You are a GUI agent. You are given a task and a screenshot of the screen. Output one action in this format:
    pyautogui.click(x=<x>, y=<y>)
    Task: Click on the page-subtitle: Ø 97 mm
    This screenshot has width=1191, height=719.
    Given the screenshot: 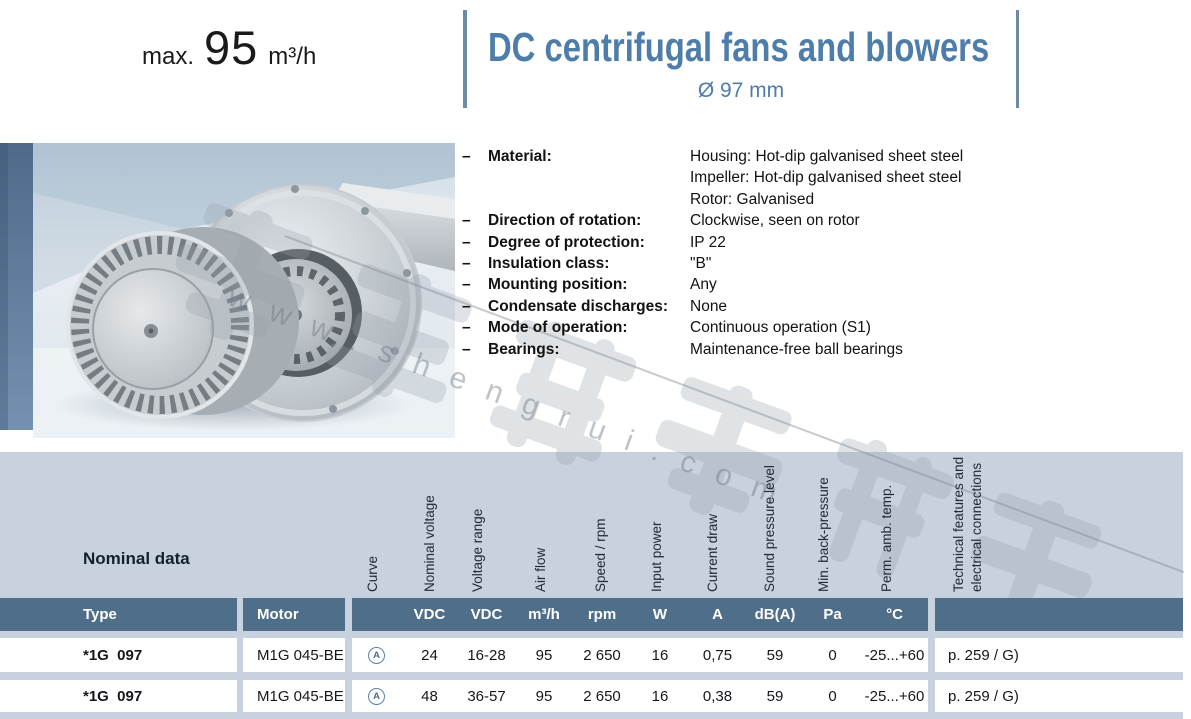 What is the action you would take?
    pyautogui.click(x=741, y=90)
    